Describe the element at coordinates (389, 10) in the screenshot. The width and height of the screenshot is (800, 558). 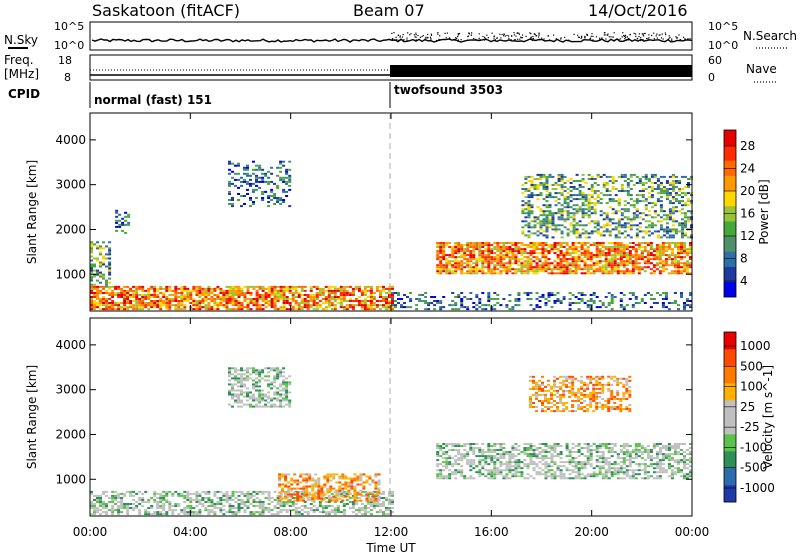
I see `beam-label: Beam 07` at that location.